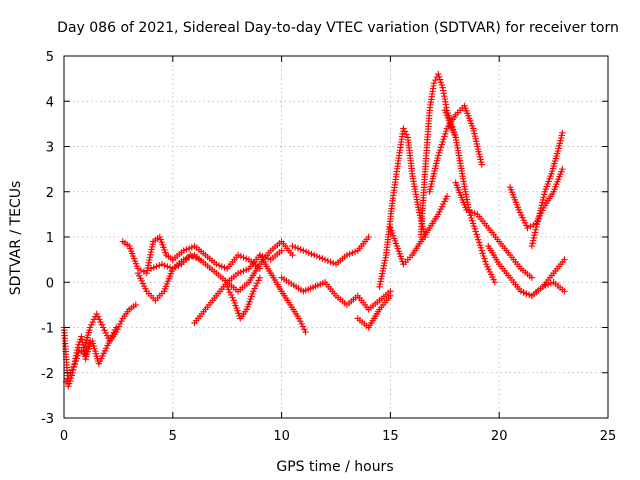 The height and width of the screenshot is (480, 640). What do you see at coordinates (50, 57) in the screenshot?
I see `y-tick-label: 5` at bounding box center [50, 57].